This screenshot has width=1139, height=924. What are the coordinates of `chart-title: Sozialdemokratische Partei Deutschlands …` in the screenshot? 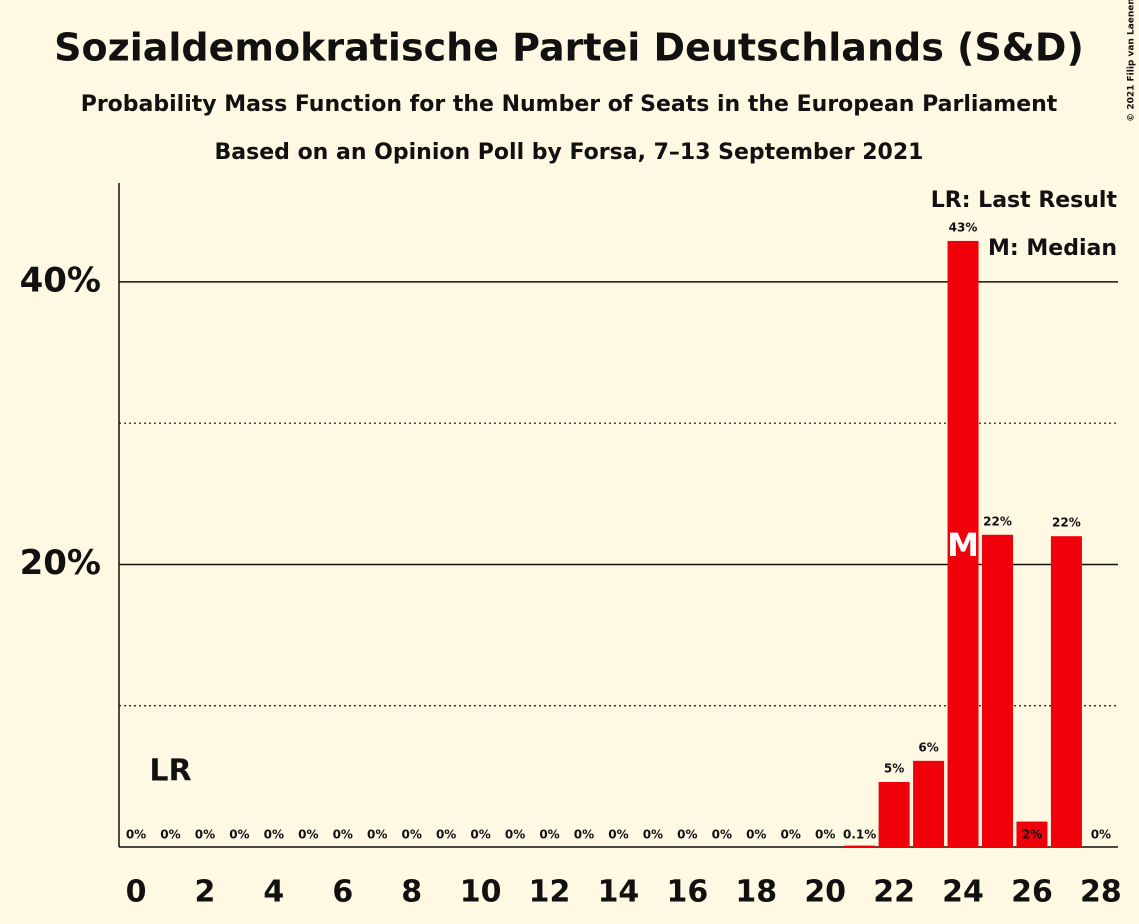 It's located at (569, 48).